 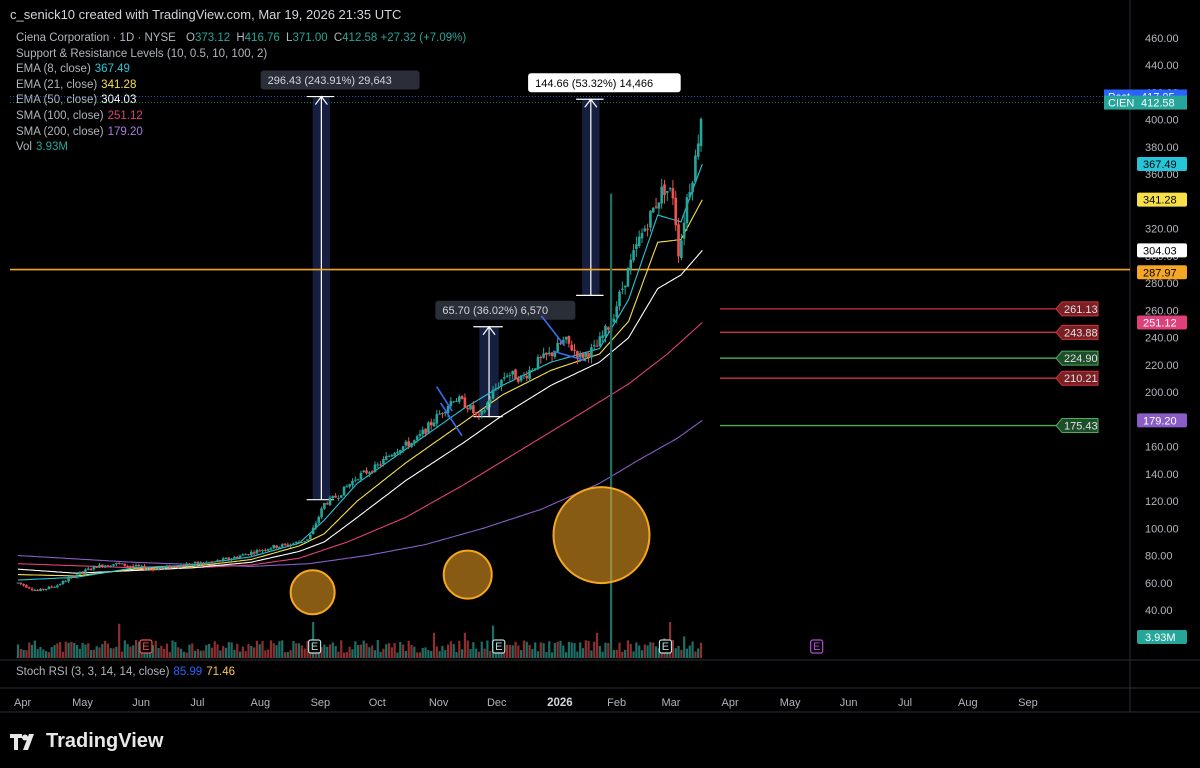 What do you see at coordinates (1162, 175) in the screenshot?
I see `y-tick-label: 360.00` at bounding box center [1162, 175].